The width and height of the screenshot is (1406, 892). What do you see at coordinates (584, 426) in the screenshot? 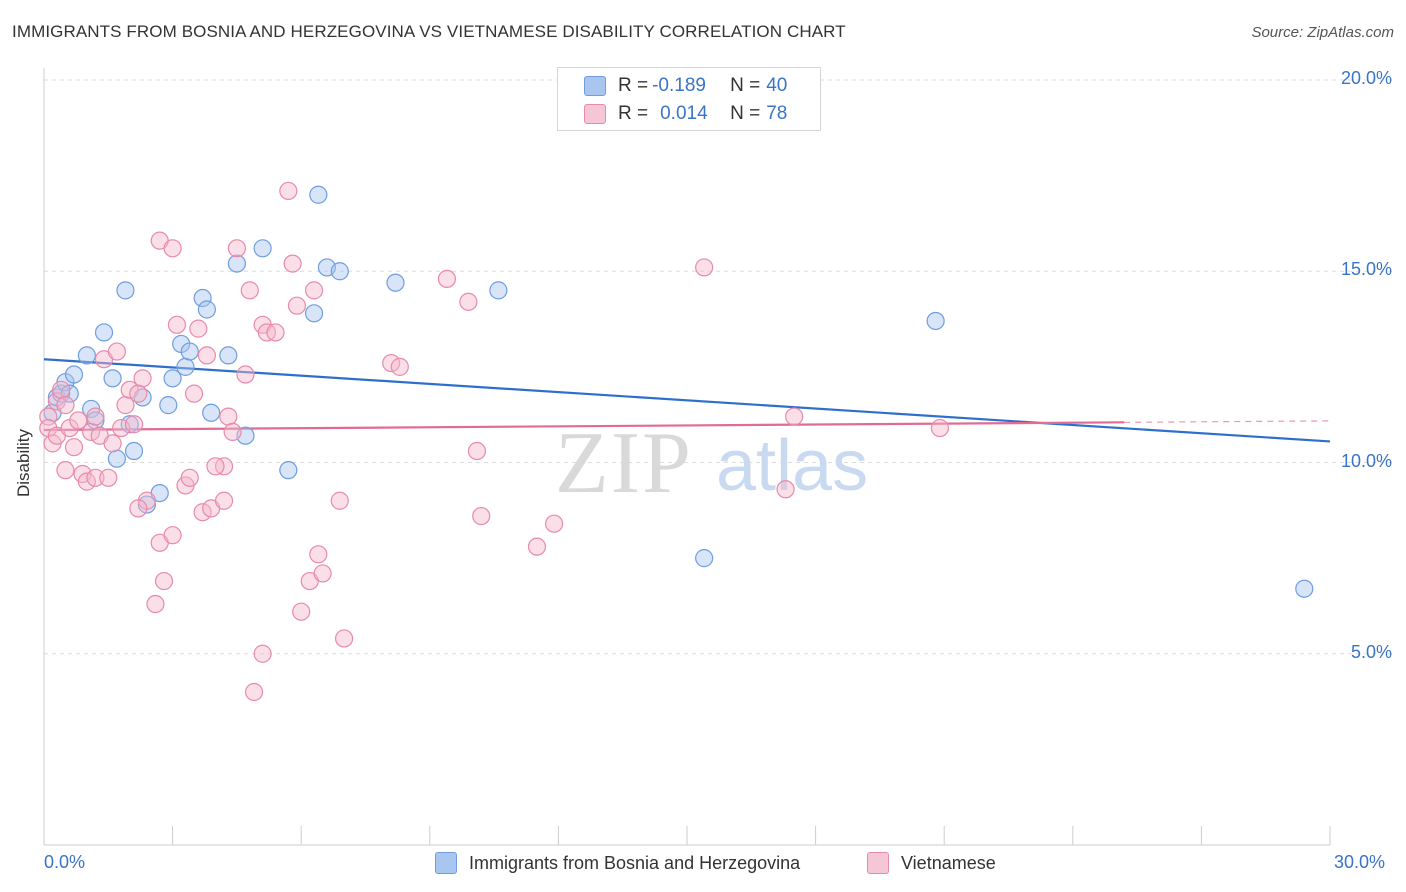
I see `trend-line-pink` at bounding box center [584, 426].